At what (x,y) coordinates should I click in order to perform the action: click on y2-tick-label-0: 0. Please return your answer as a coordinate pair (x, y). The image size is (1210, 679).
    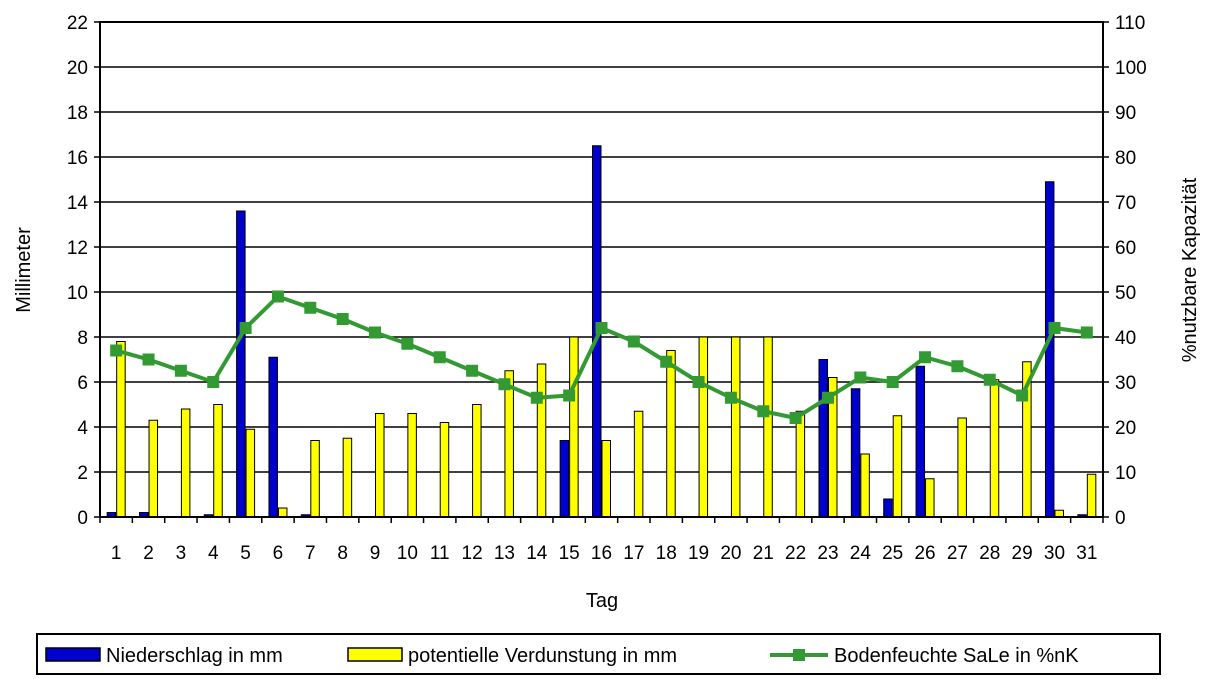
    Looking at the image, I should click on (1120, 518).